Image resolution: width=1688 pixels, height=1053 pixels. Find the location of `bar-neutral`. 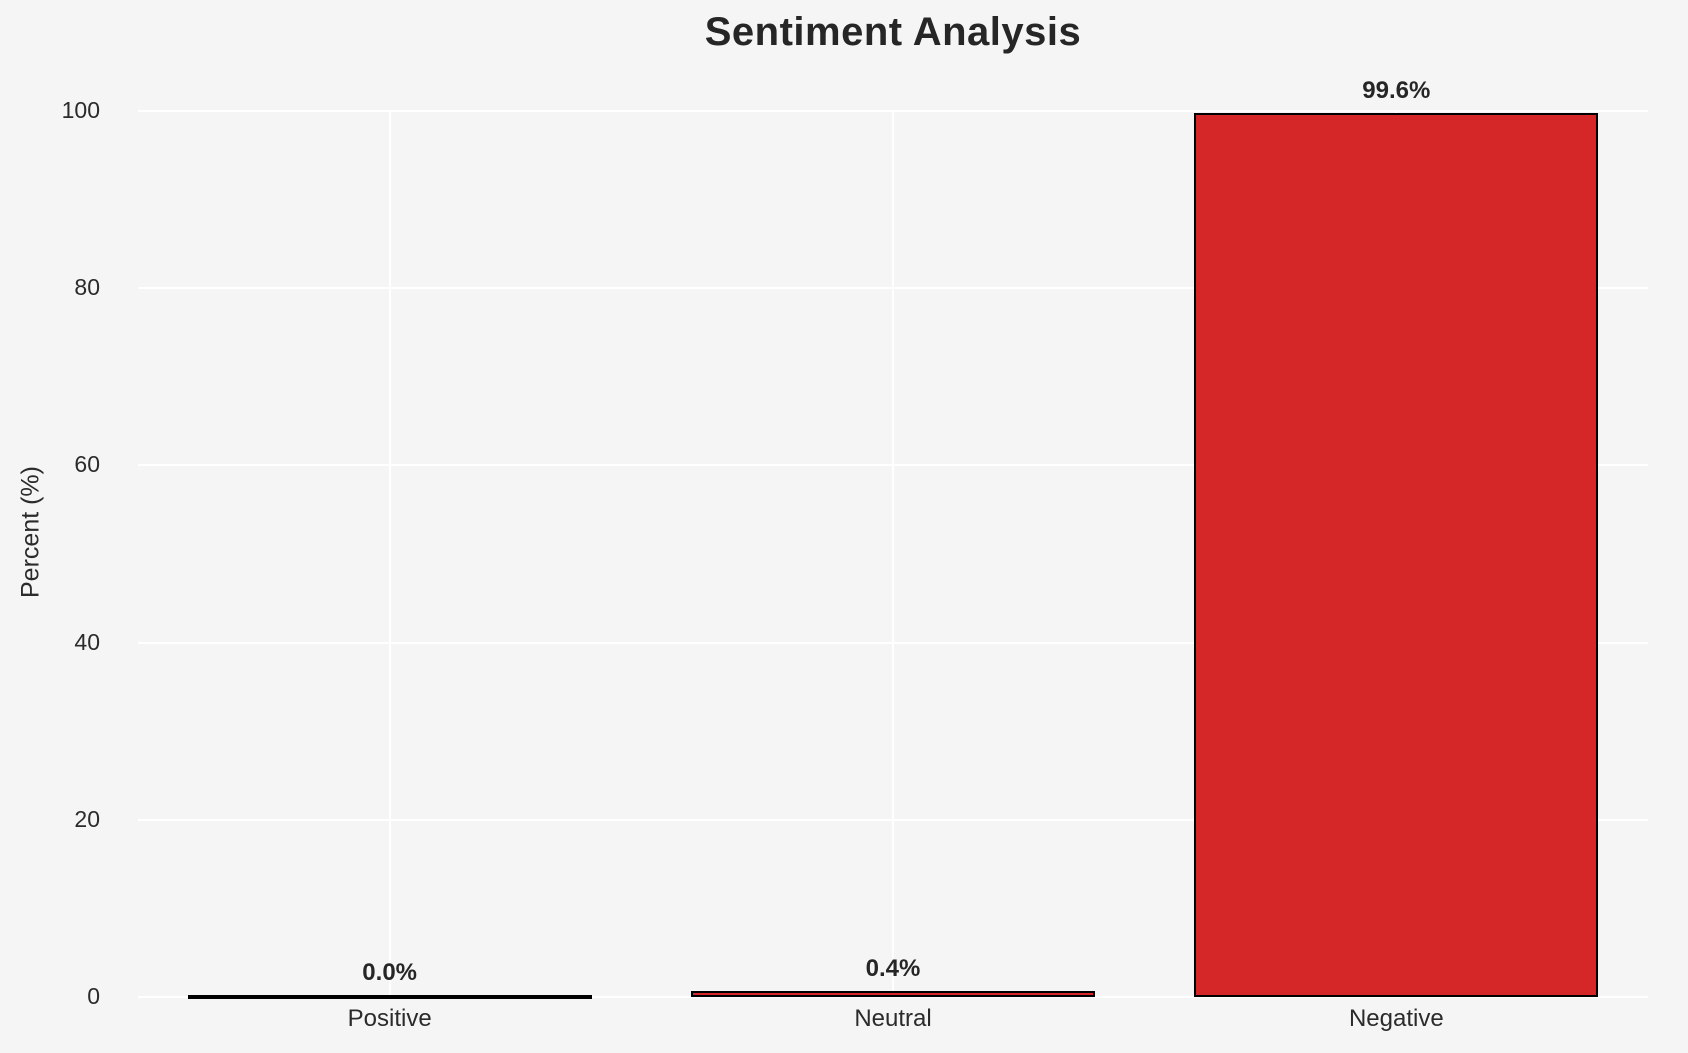

bar-neutral is located at coordinates (893, 994).